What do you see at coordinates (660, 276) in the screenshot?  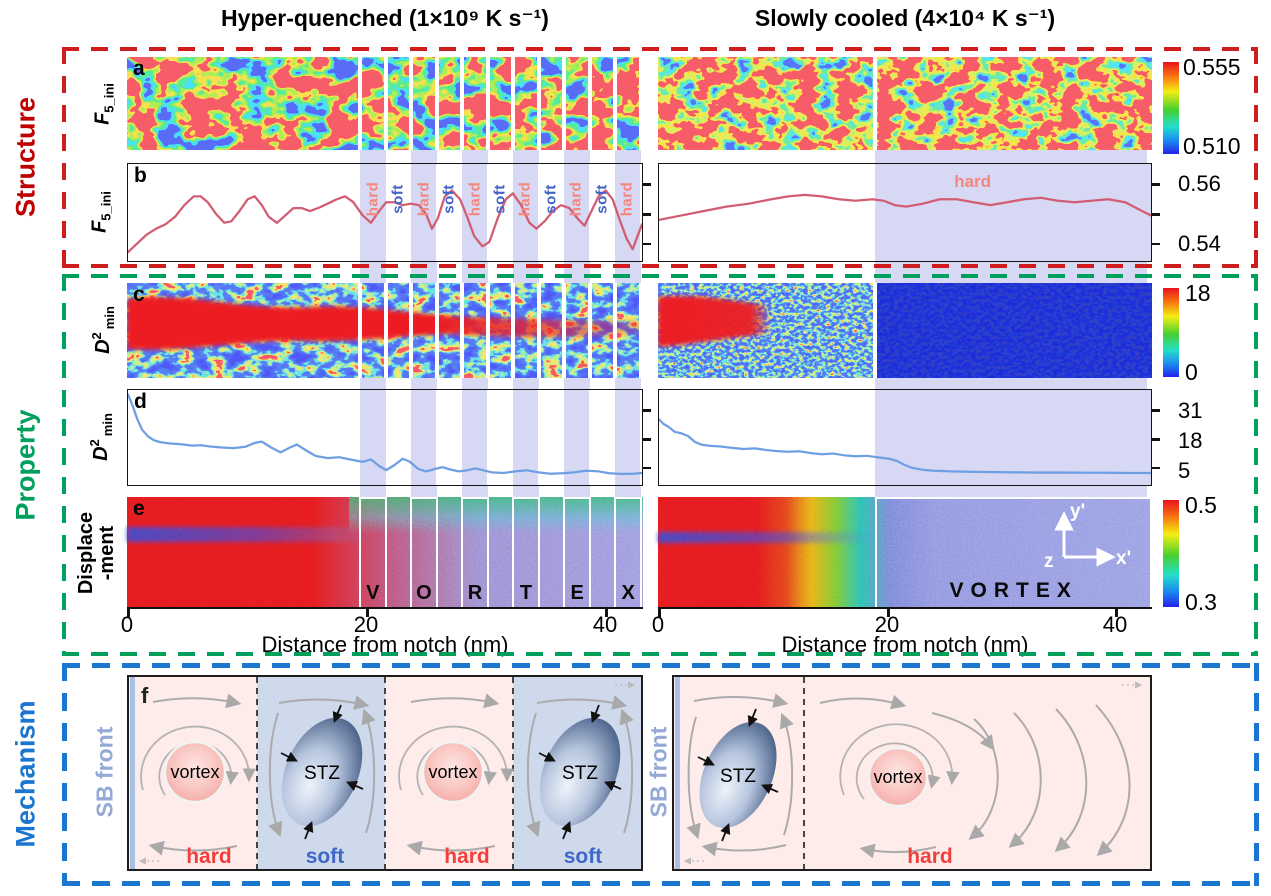 I see `property-box-top` at bounding box center [660, 276].